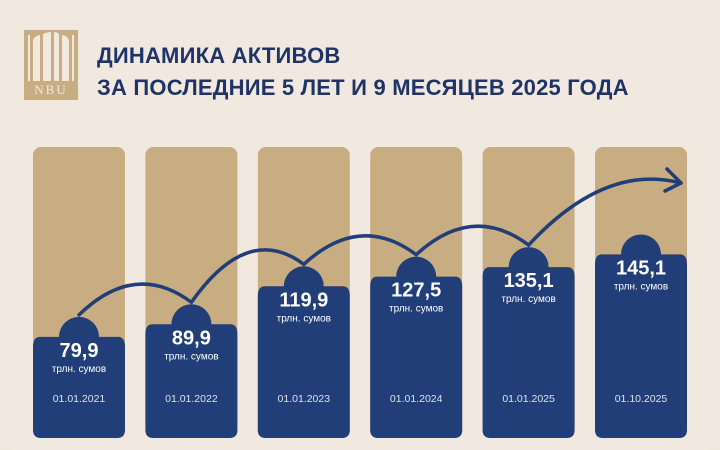 The height and width of the screenshot is (450, 720). Describe the element at coordinates (529, 281) in the screenshot. I see `data-label: 135,1` at that location.